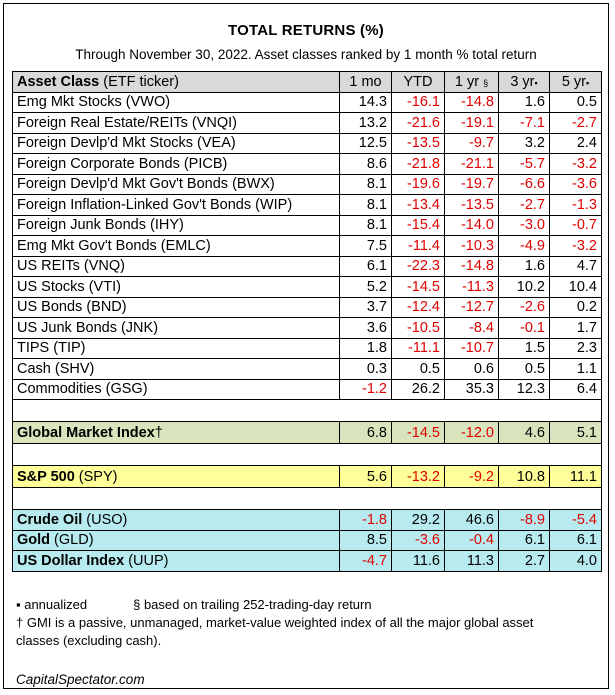 The height and width of the screenshot is (695, 615). What do you see at coordinates (176, 348) in the screenshot?
I see `row-name: TIPS (TIP)` at bounding box center [176, 348].